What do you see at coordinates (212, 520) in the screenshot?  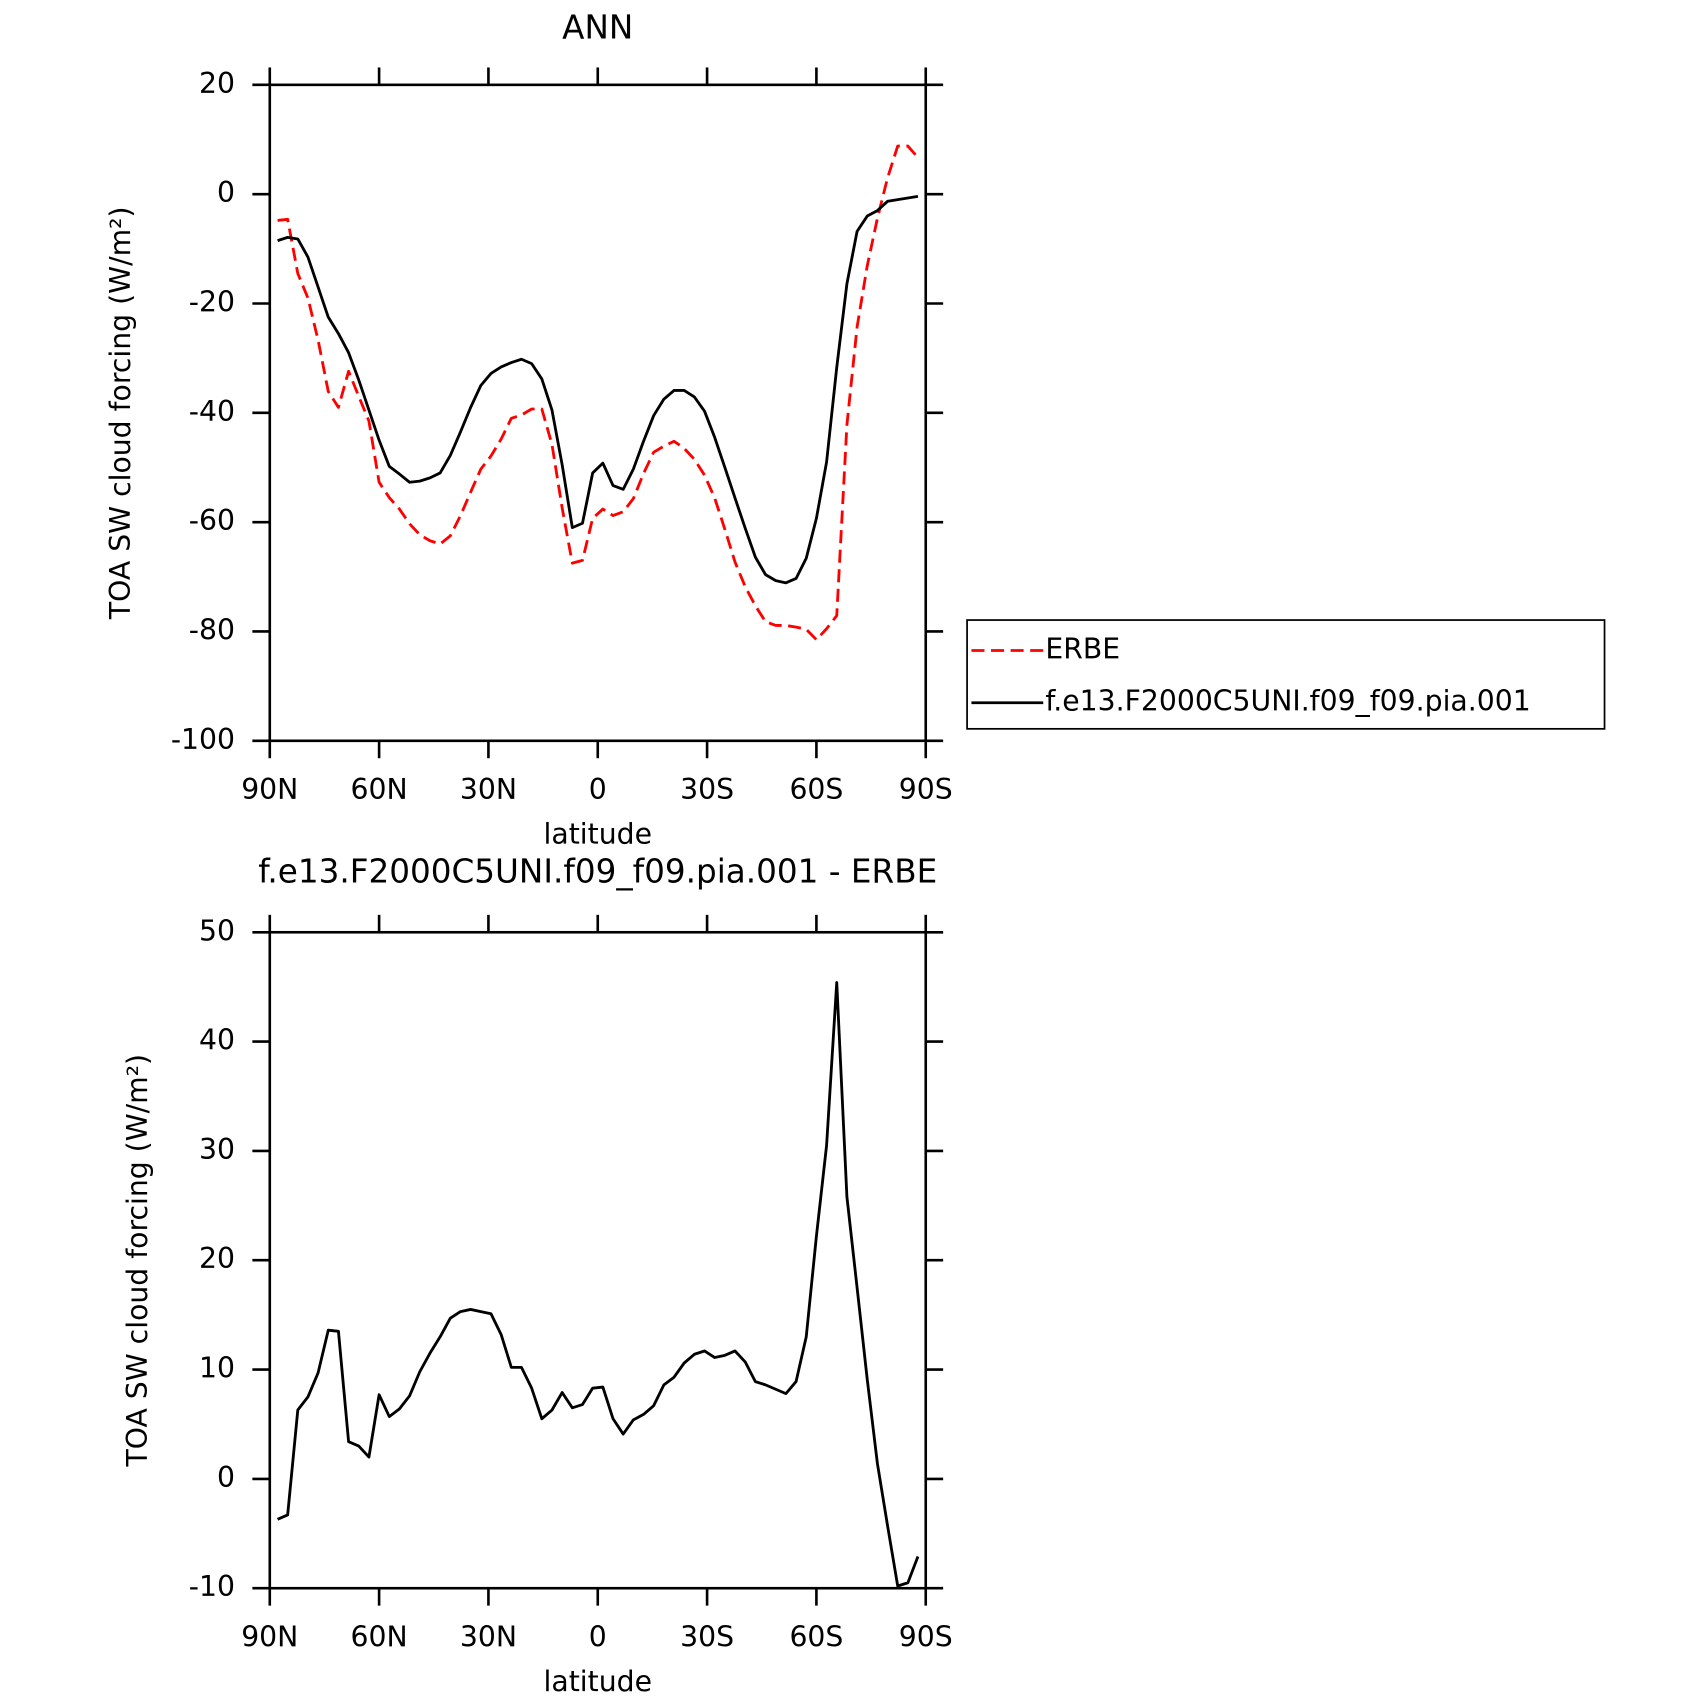 I see `y-tick-label: -60` at bounding box center [212, 520].